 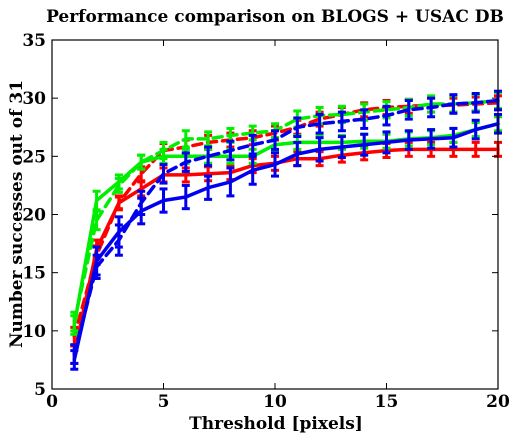 What do you see at coordinates (276, 424) in the screenshot?
I see `x-axis-label: Threshold [pixels]` at bounding box center [276, 424].